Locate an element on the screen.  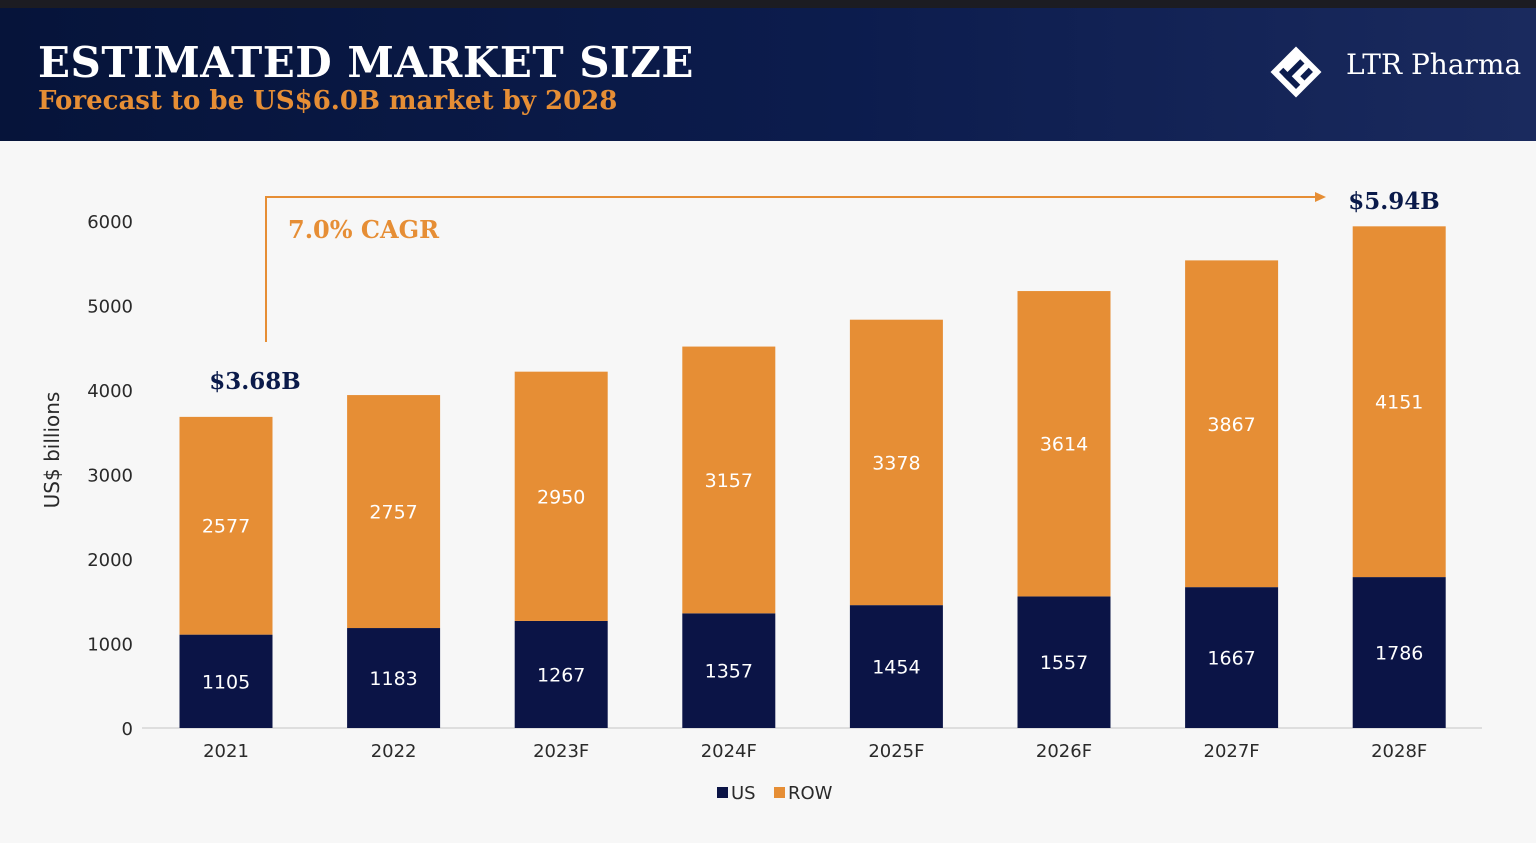
end-total-label: $5.94B is located at coordinates (1393, 201).